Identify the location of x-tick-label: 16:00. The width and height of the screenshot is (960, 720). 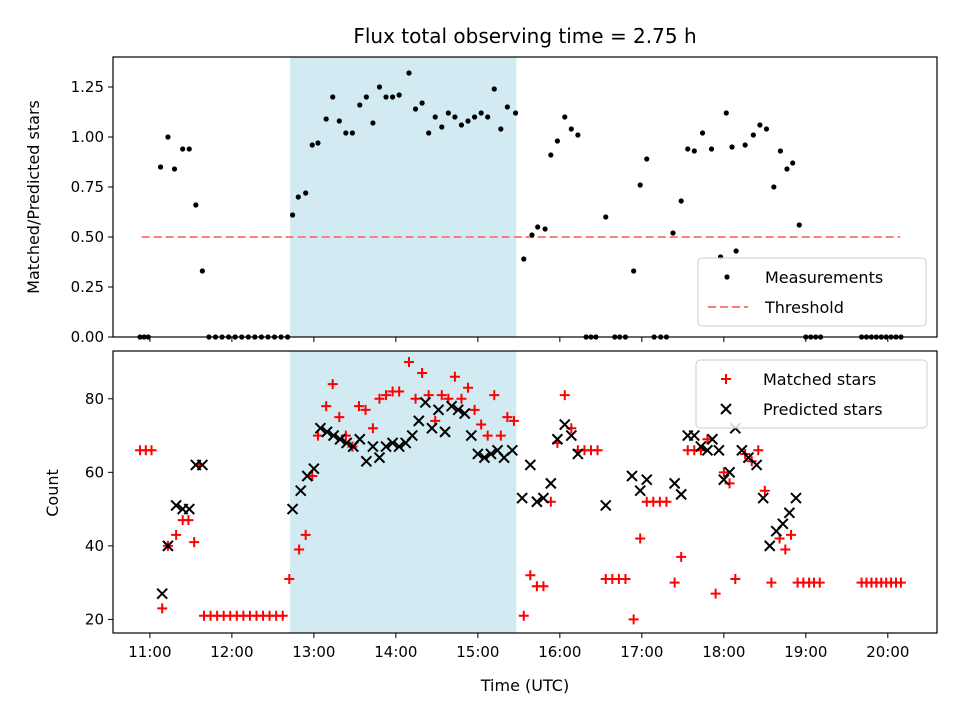
(559, 652).